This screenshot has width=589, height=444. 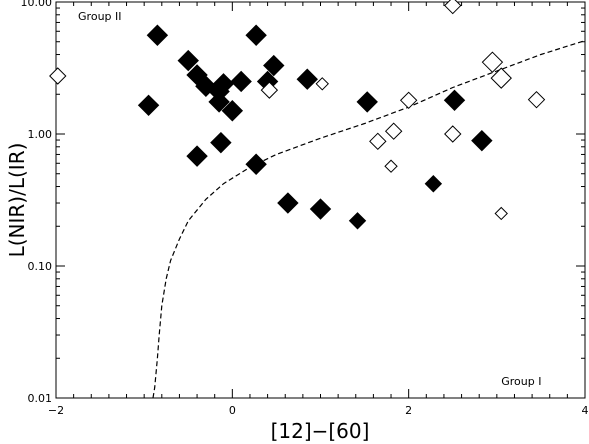 What do you see at coordinates (585, 410) in the screenshot?
I see `x-tick-label: 4` at bounding box center [585, 410].